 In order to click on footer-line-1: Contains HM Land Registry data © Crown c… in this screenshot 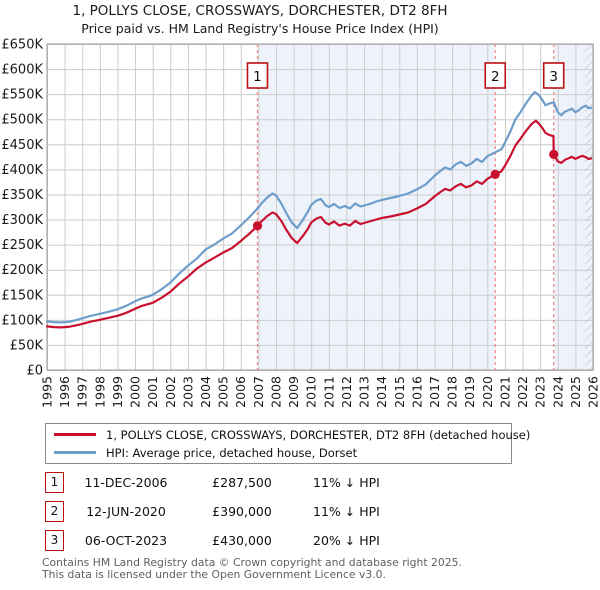, I will do `click(252, 562)`.